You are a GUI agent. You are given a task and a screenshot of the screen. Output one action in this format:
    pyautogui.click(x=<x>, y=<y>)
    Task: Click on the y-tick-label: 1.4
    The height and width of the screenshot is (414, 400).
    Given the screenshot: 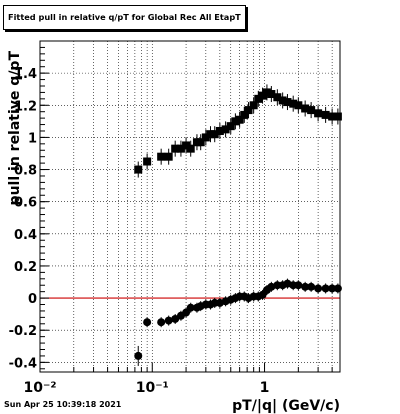 What is the action you would take?
    pyautogui.click(x=25, y=74)
    